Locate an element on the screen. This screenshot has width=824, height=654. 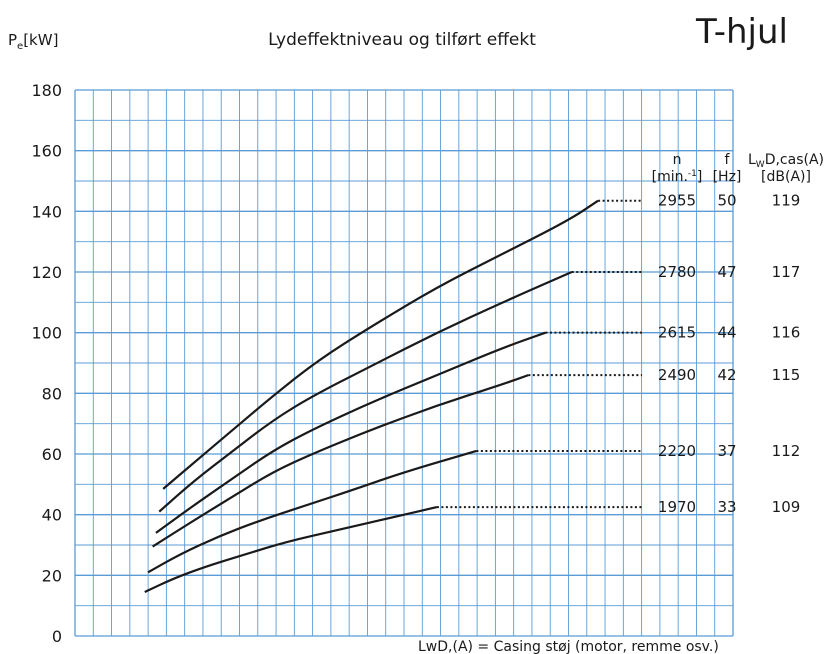
row-n-2955: 2955 is located at coordinates (677, 201).